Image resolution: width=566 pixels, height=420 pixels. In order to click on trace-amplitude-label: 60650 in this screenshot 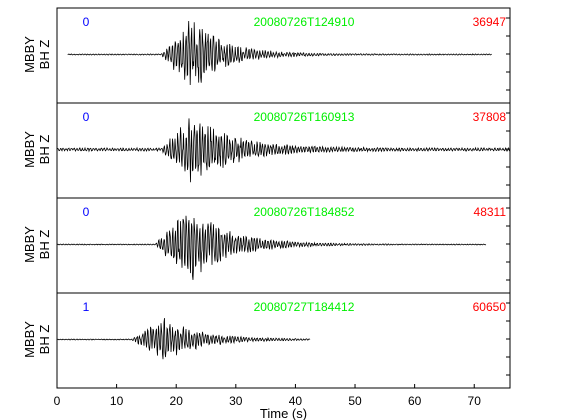, I will do `click(490, 307)`.